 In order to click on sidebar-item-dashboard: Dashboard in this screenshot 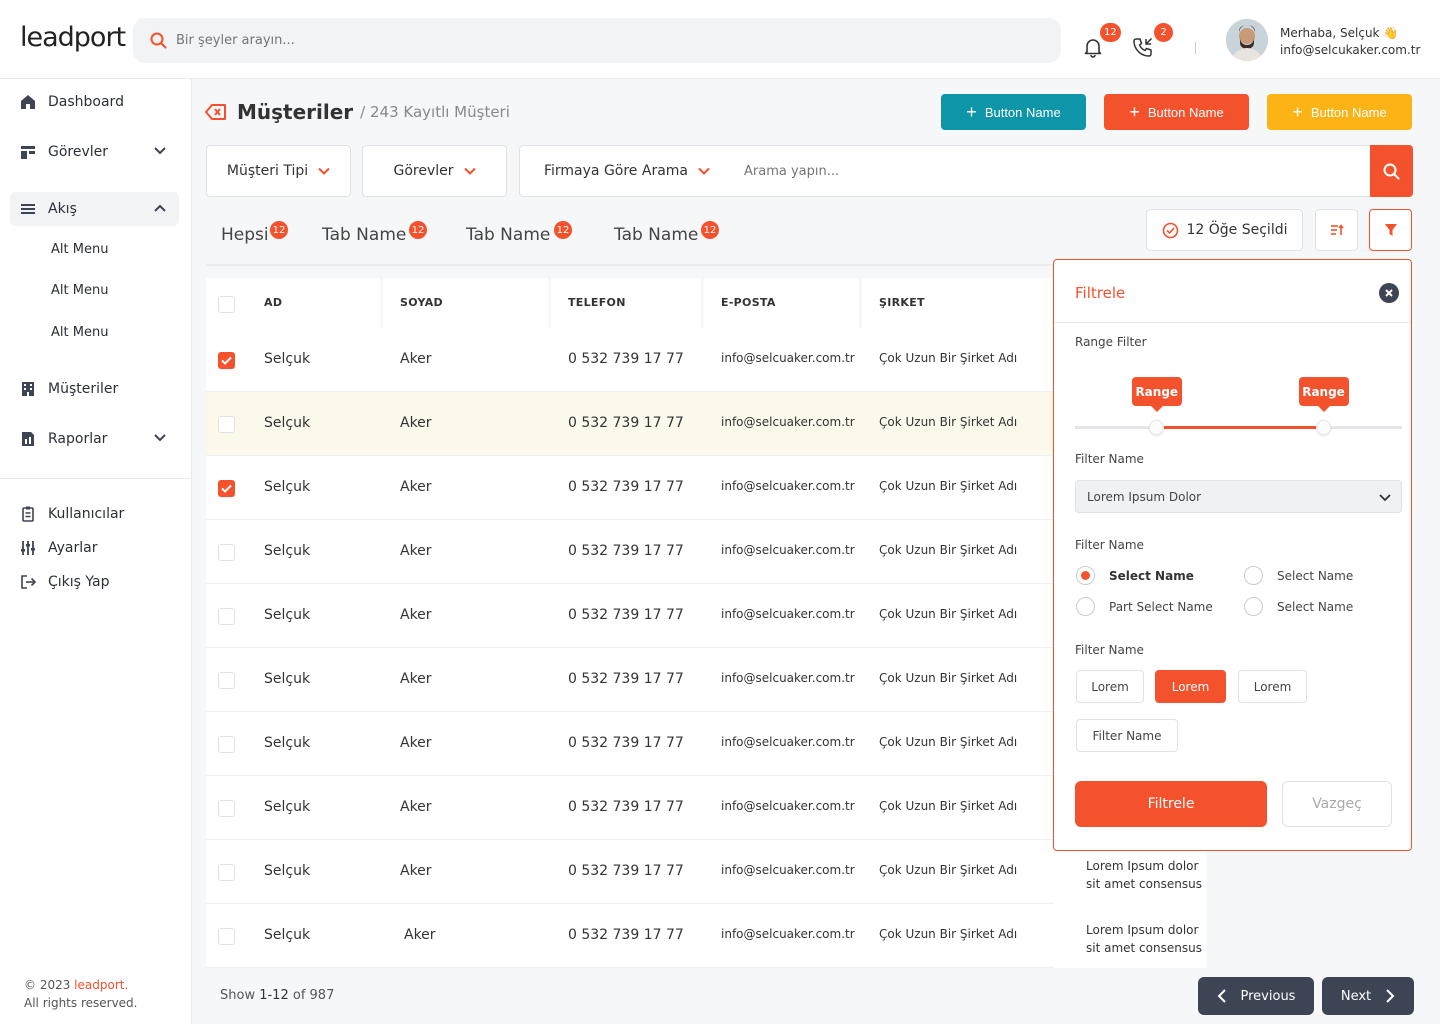, I will do `click(94, 102)`.